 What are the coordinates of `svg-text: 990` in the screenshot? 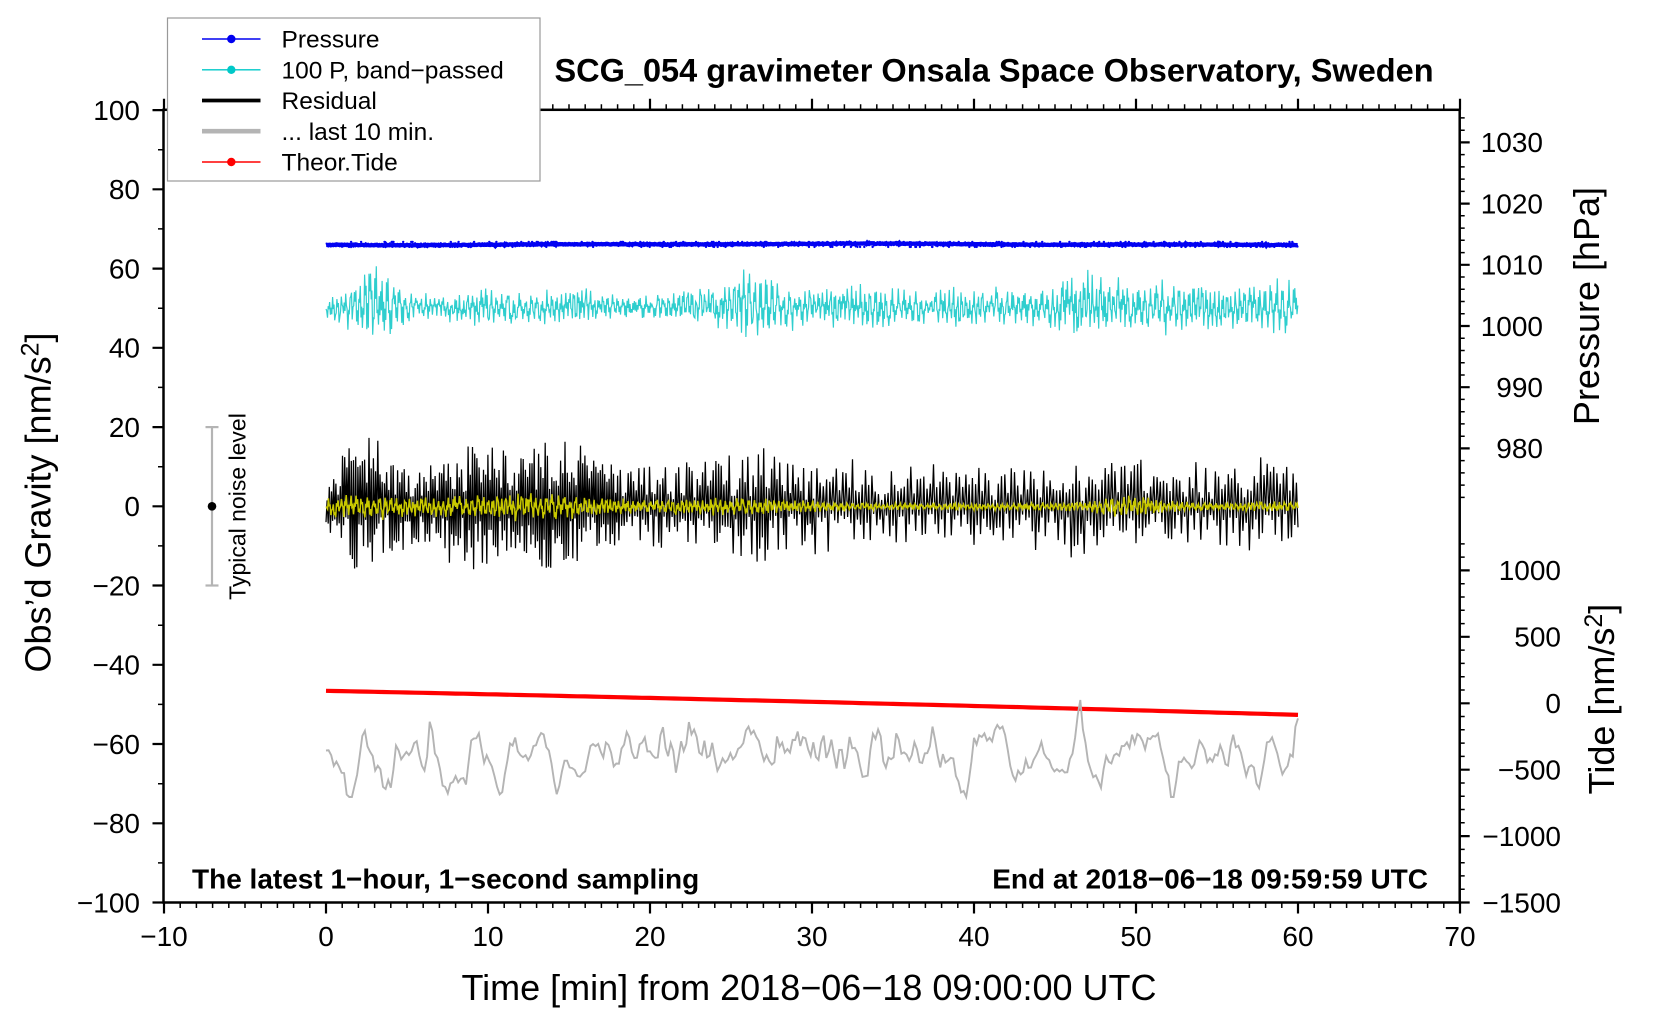 It's located at (1519, 387).